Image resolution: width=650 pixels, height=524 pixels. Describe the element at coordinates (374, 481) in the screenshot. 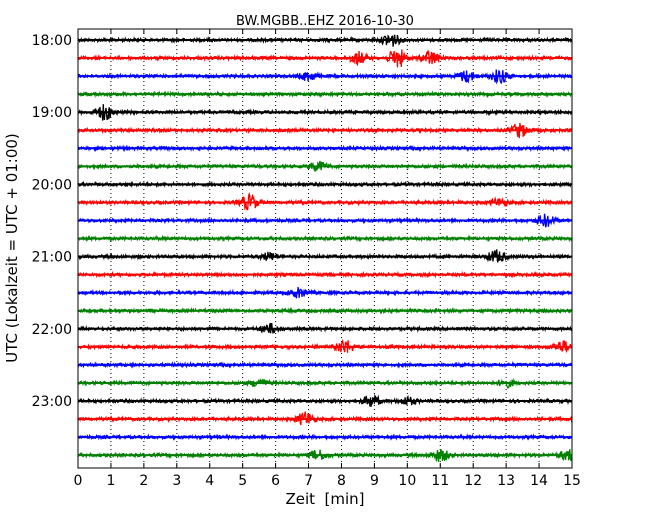

I see `x-tick-label: 9` at that location.